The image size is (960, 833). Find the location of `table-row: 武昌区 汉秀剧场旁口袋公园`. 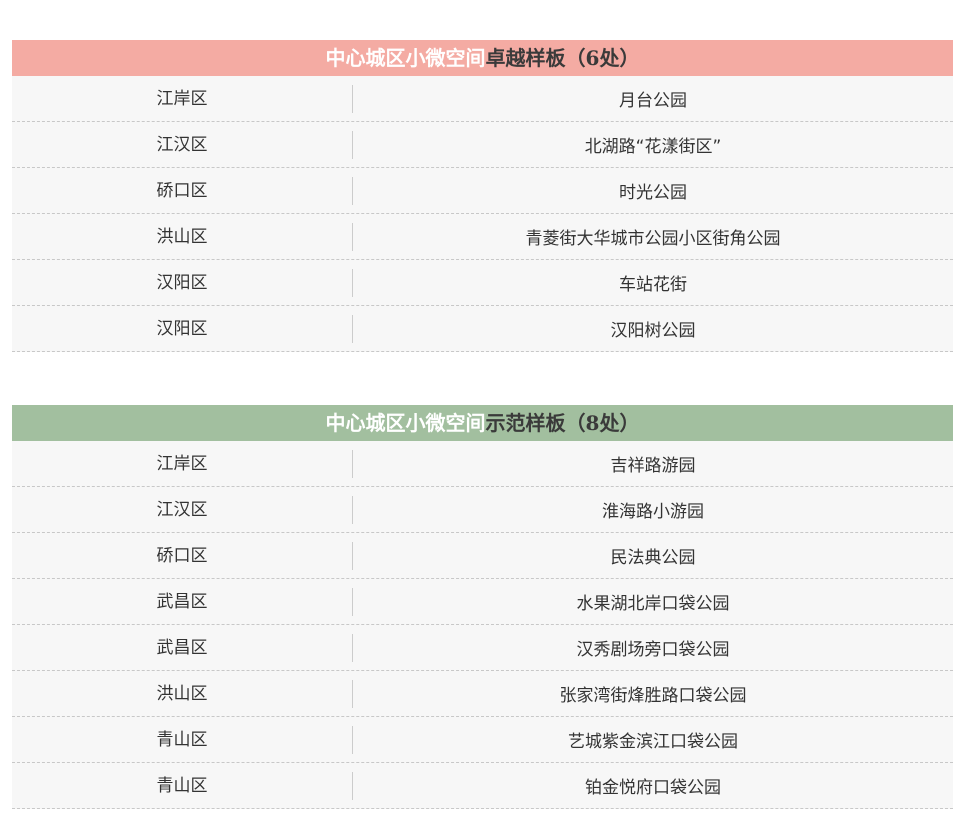

table-row: 武昌区 汉秀剧场旁口袋公园 is located at coordinates (482, 648).